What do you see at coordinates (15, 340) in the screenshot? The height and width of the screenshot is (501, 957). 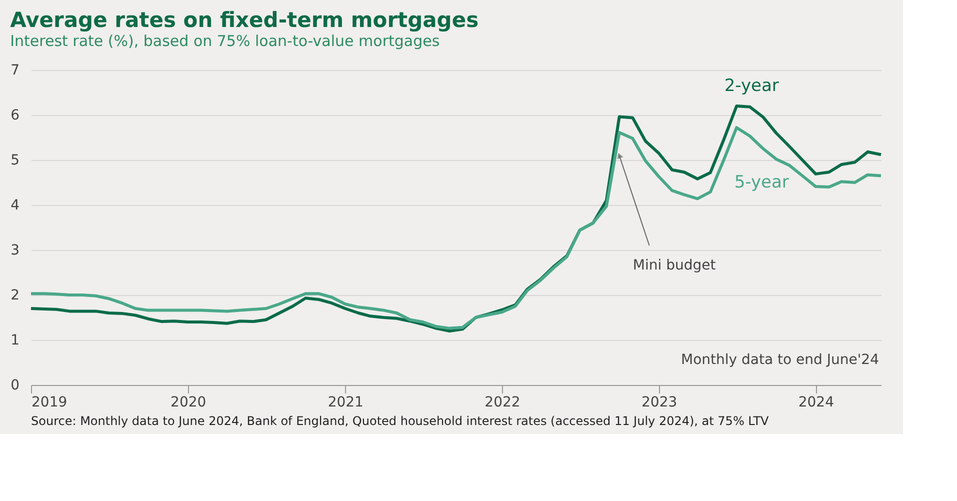 I see `y-tick-label: 1` at bounding box center [15, 340].